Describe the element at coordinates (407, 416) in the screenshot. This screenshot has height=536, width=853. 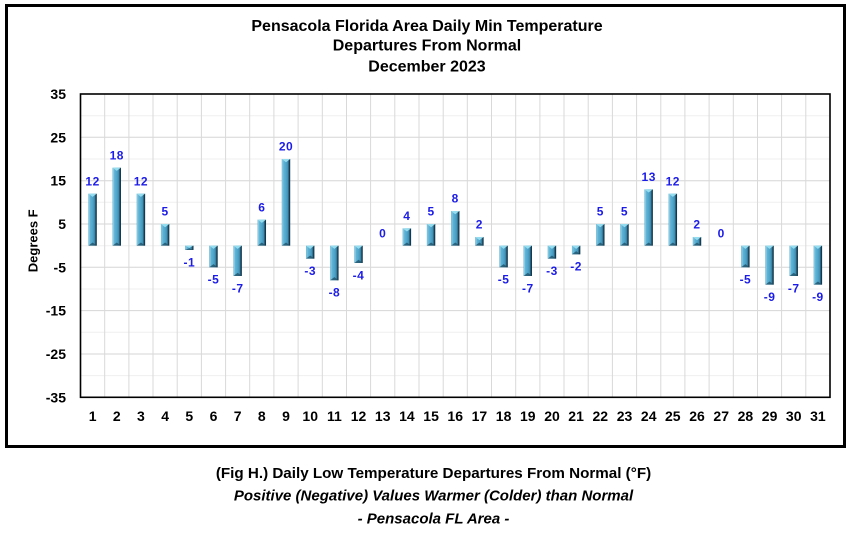
I see `svg-text: 14` at that location.